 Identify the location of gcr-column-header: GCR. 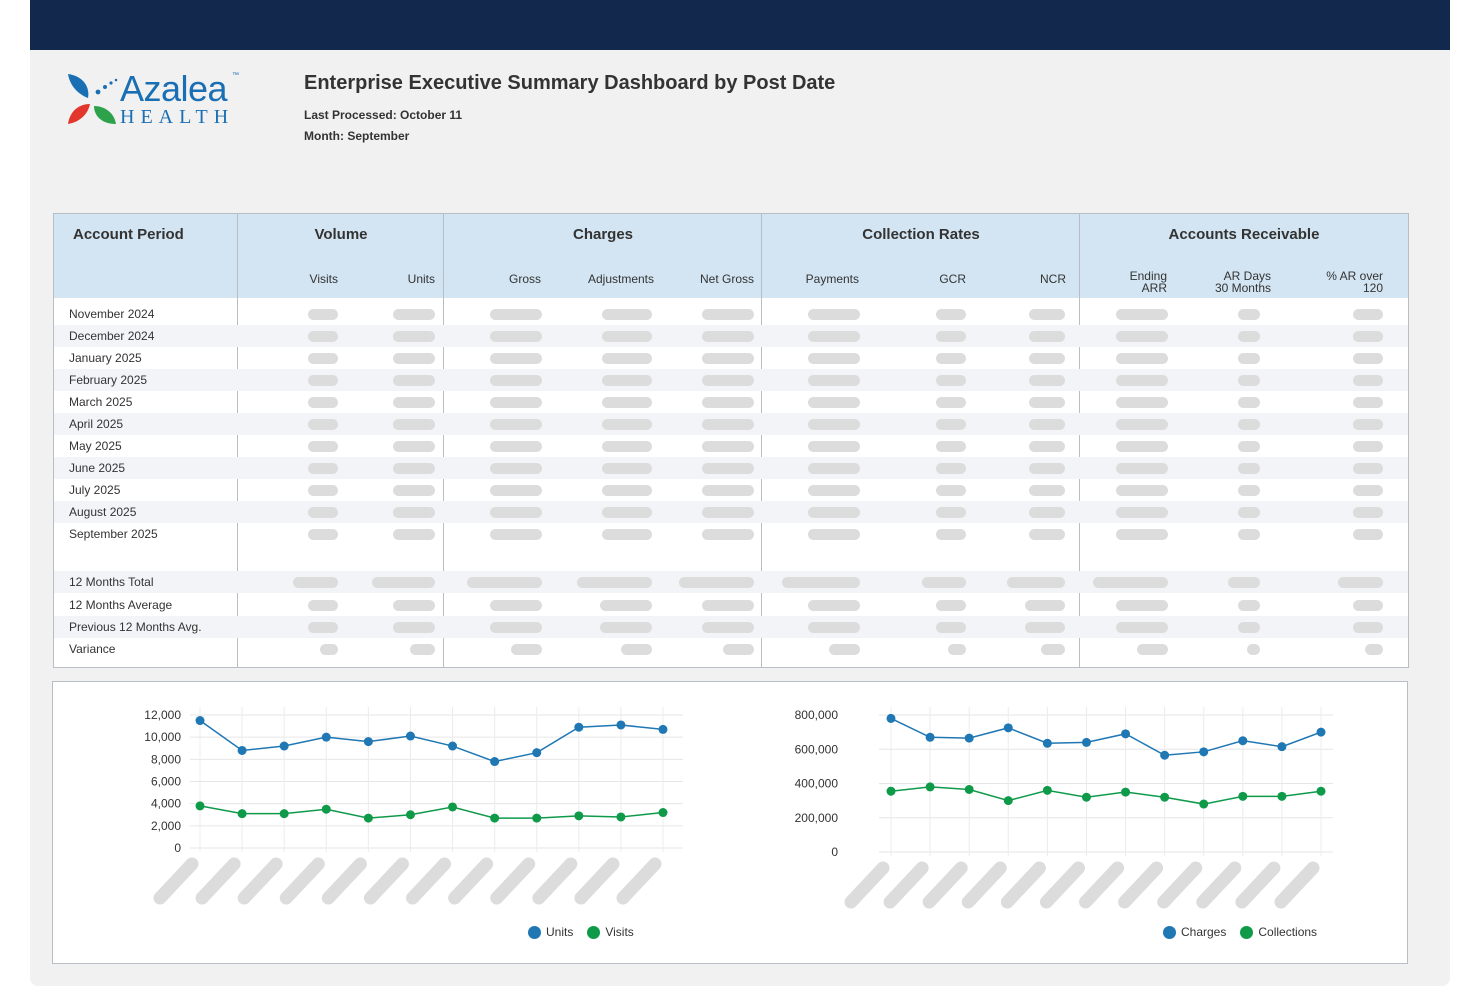
(952, 279).